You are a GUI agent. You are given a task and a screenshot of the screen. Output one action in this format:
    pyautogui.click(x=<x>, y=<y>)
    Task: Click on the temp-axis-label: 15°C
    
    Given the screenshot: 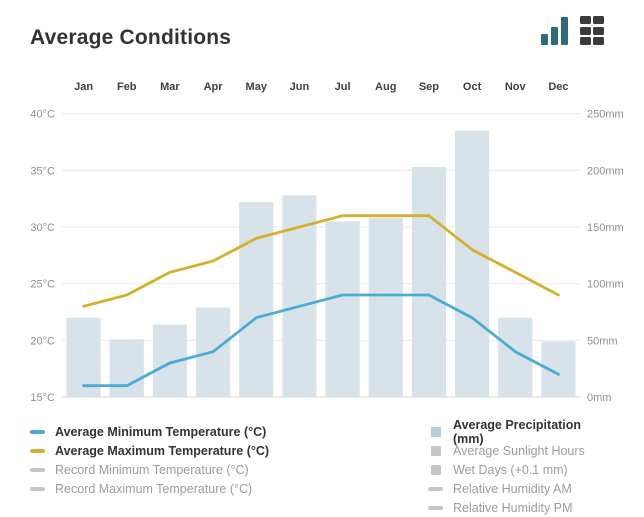 What is the action you would take?
    pyautogui.click(x=42, y=398)
    